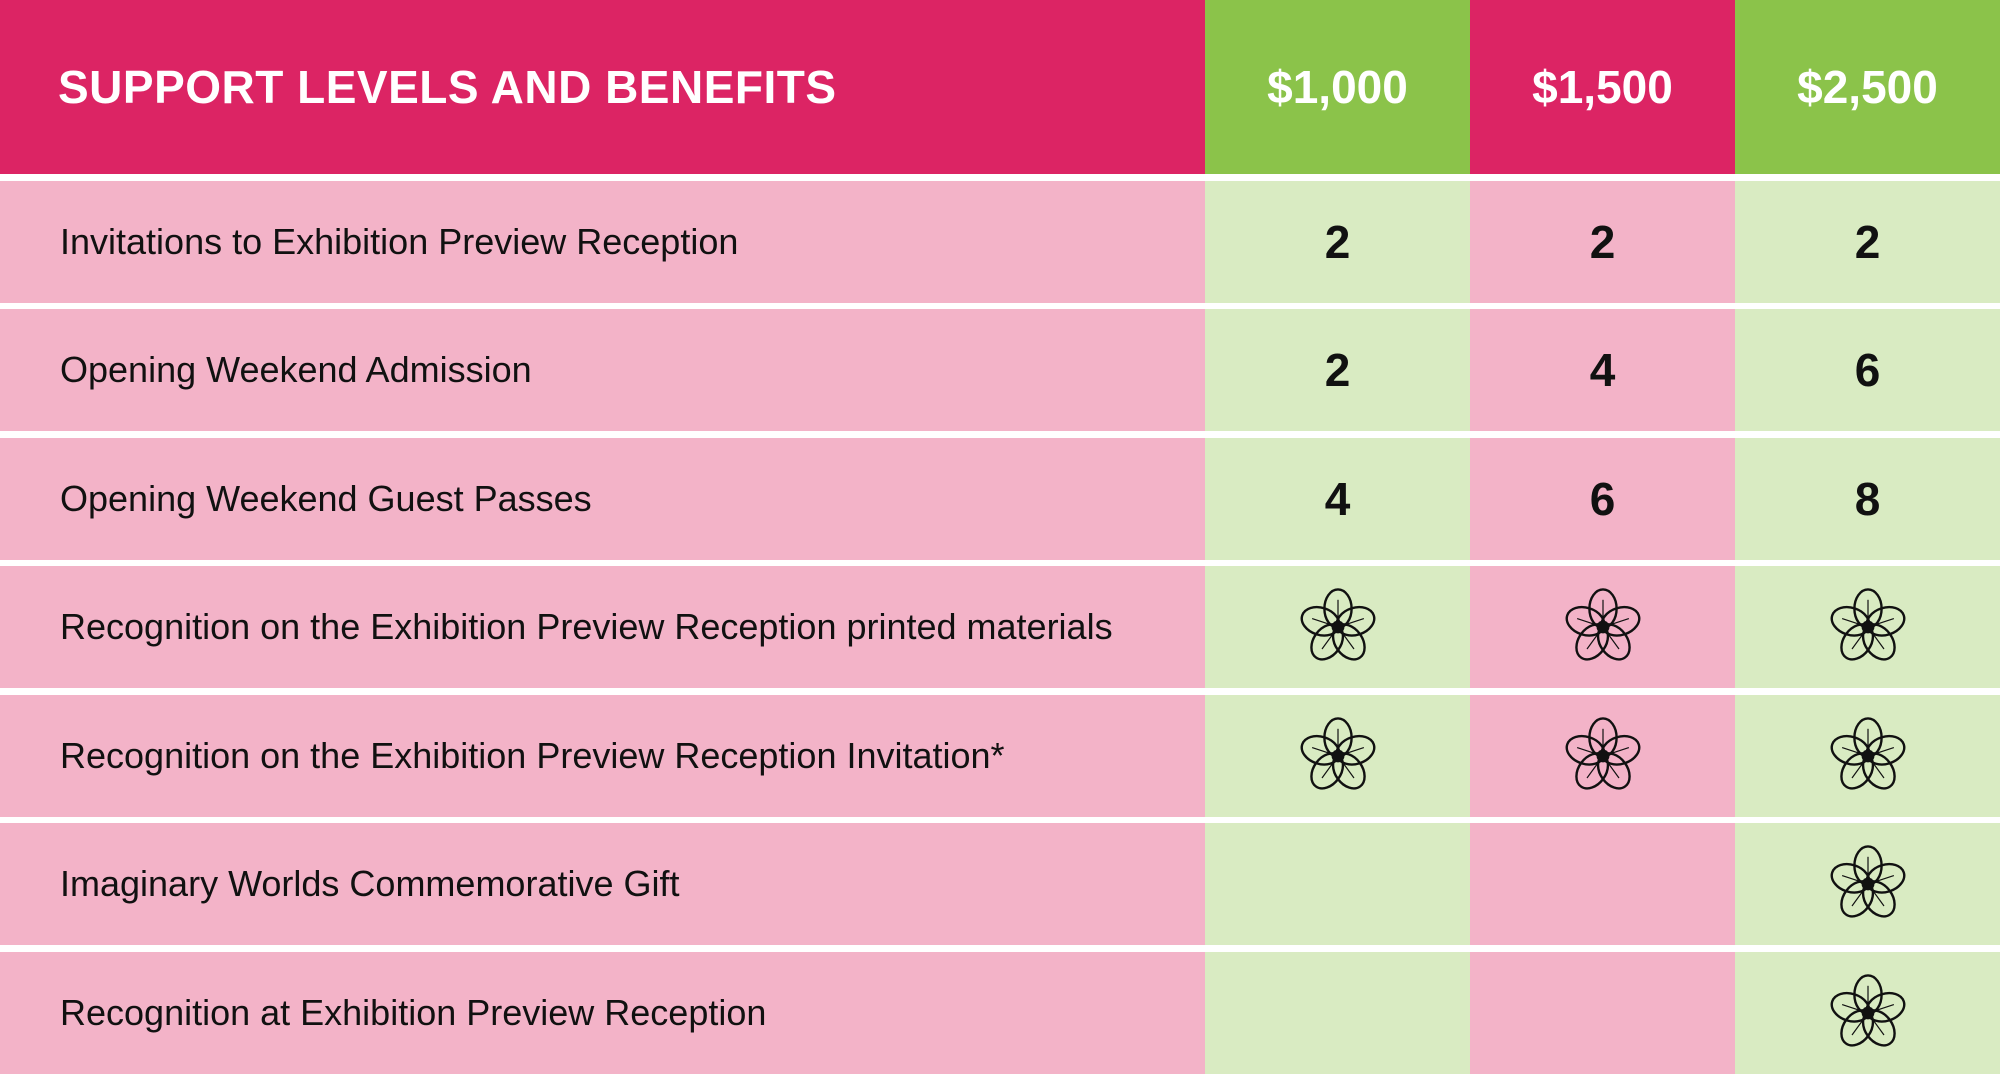  I want to click on table-title: SUPPORT LEVELS AND BENEFITS, so click(602, 87).